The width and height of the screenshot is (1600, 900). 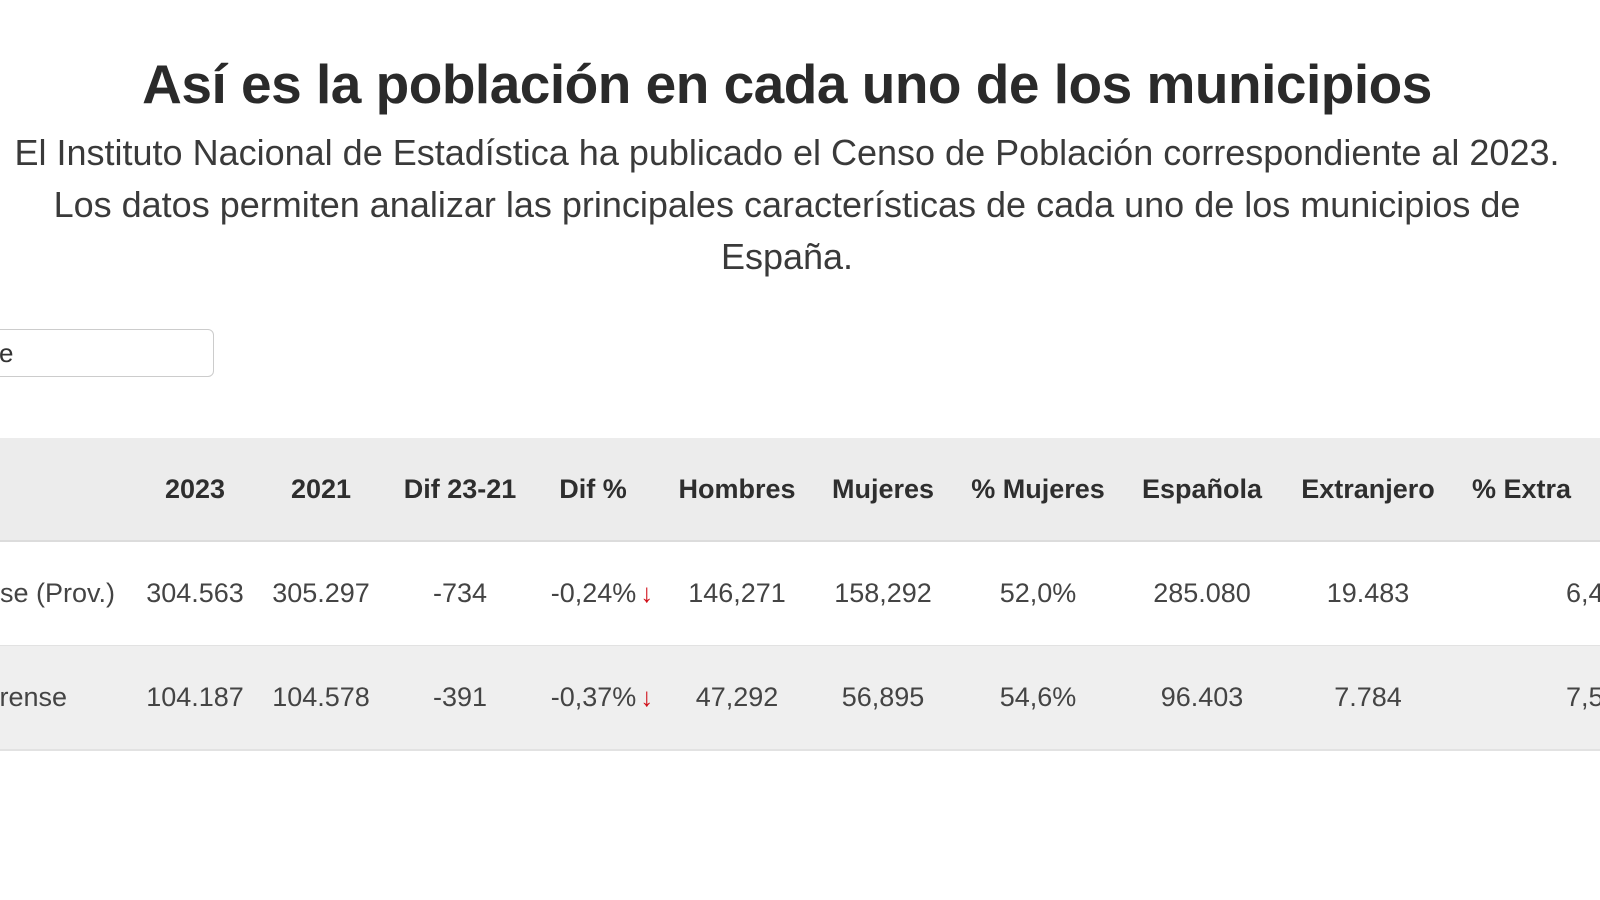 What do you see at coordinates (883, 593) in the screenshot?
I see `cell-mujeres: 158,292` at bounding box center [883, 593].